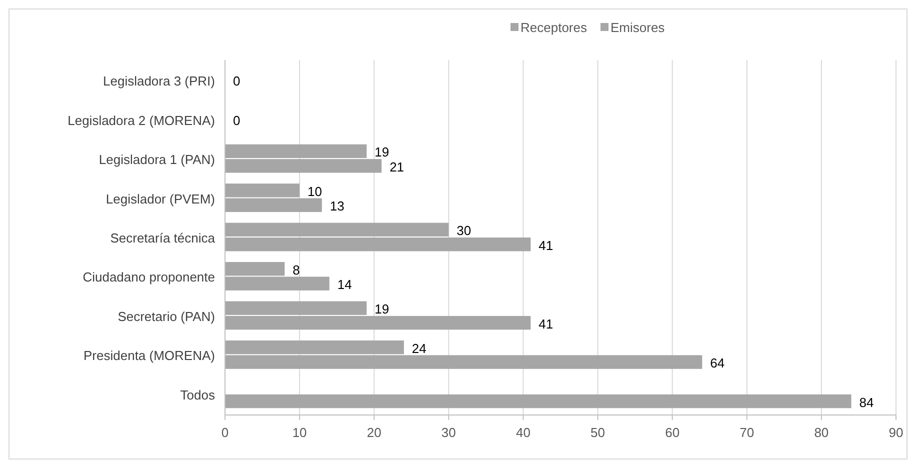 This screenshot has height=468, width=915. What do you see at coordinates (198, 394) in the screenshot?
I see `y-tick-label: Todos` at bounding box center [198, 394].